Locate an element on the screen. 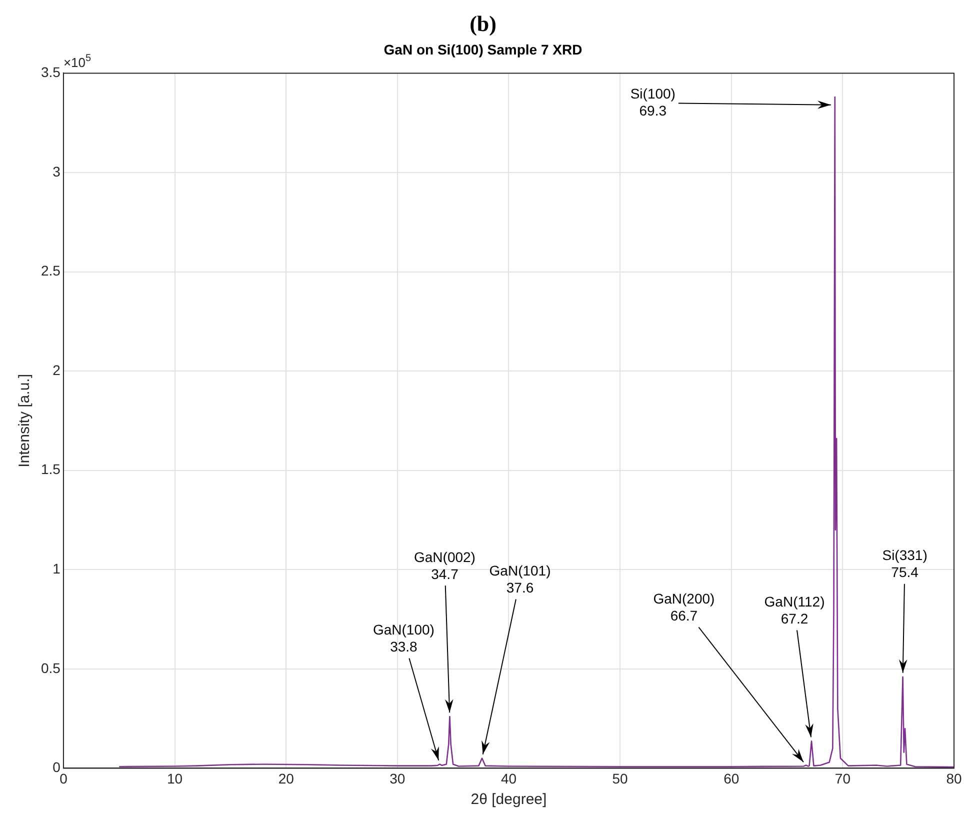 This screenshot has height=825, width=978. x-tick-label: 10 is located at coordinates (174, 778).